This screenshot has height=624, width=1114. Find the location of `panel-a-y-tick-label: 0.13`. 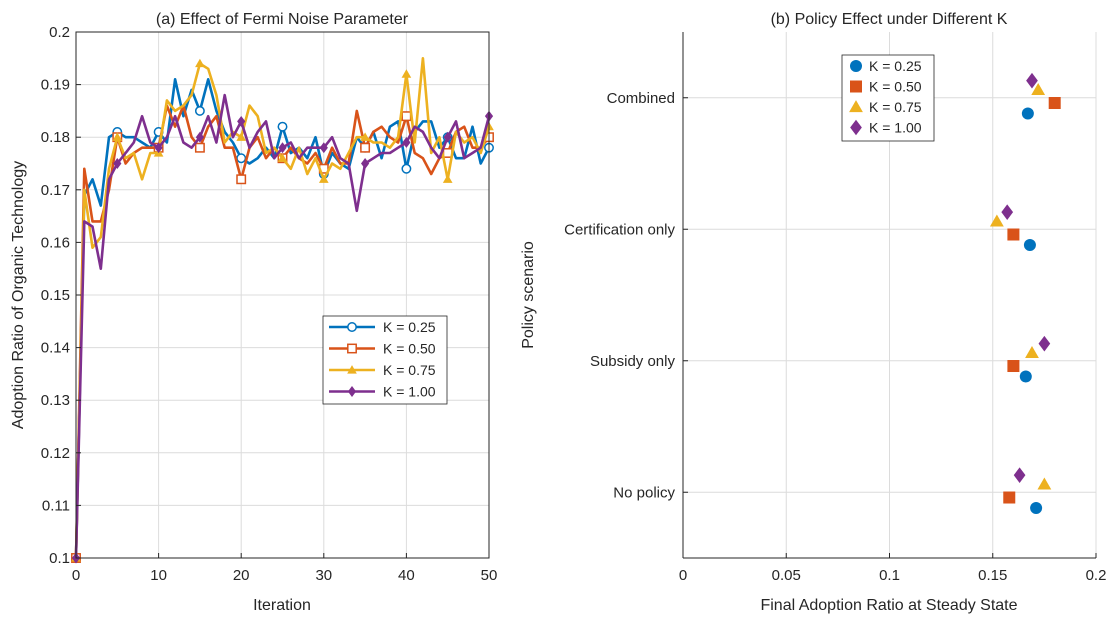

panel-a-y-tick-label: 0.13 is located at coordinates (55, 400).